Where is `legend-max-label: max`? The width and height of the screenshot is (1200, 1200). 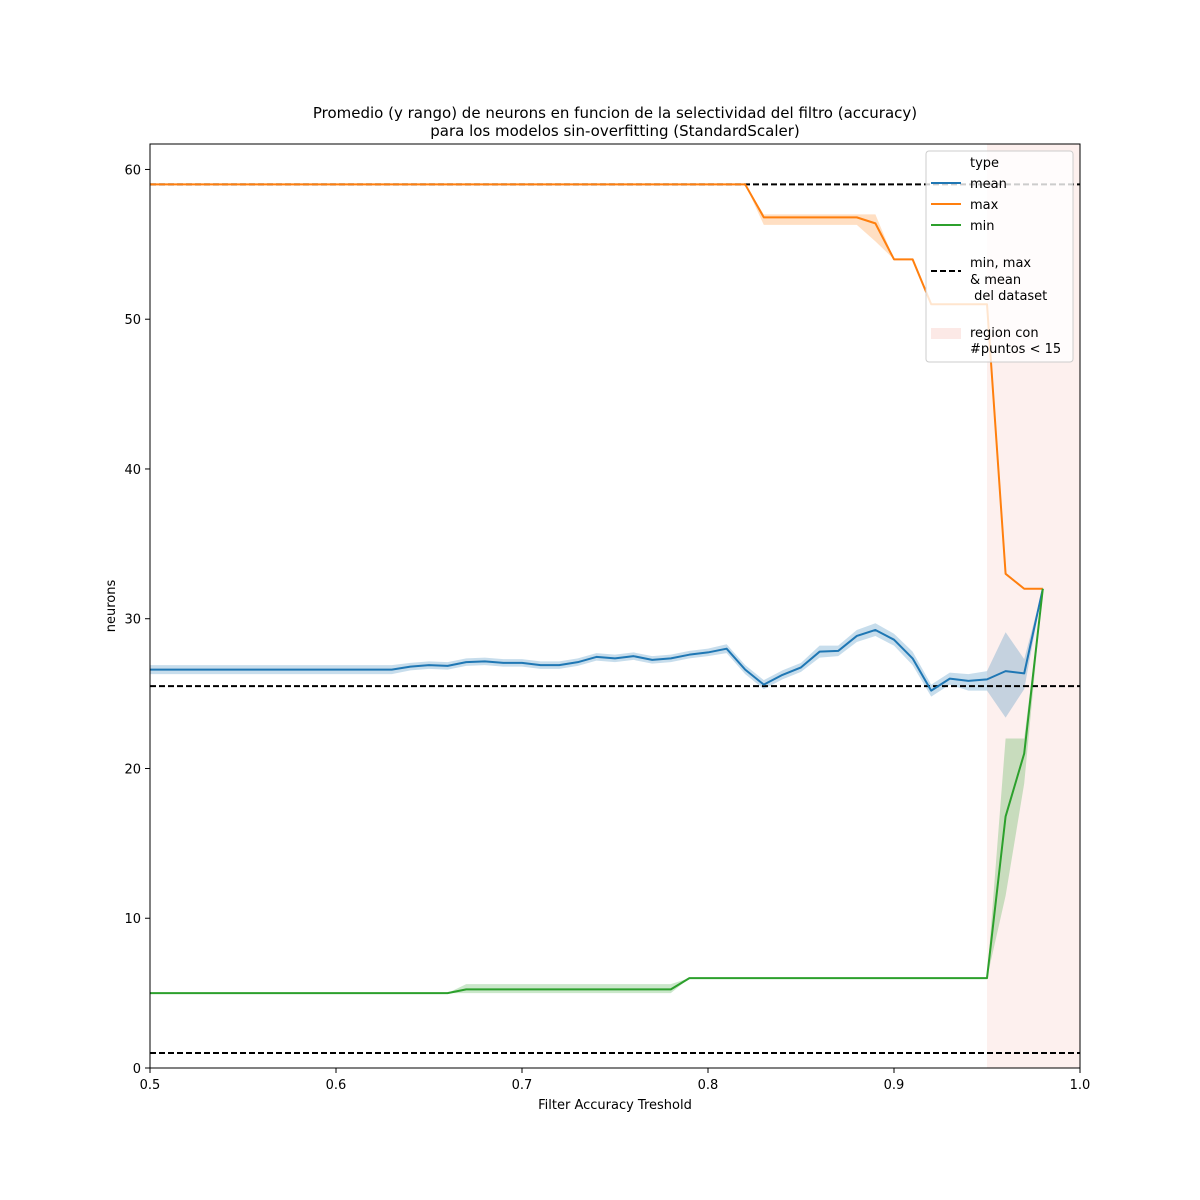 legend-max-label: max is located at coordinates (984, 205).